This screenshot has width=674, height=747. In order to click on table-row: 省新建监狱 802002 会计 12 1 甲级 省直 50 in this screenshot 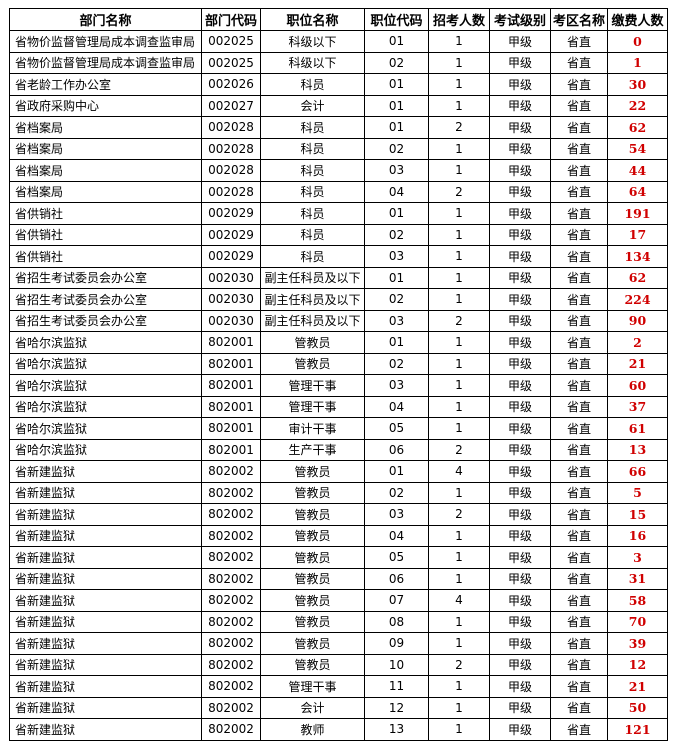, I will do `click(338, 707)`.